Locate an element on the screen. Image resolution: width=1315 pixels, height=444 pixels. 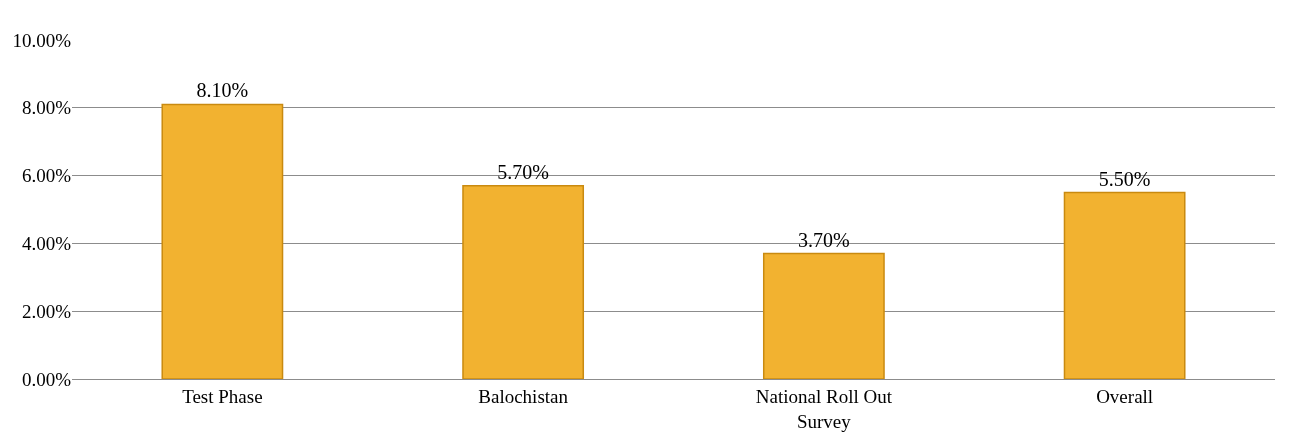
y-tick-label: 4.00% is located at coordinates (46, 244).